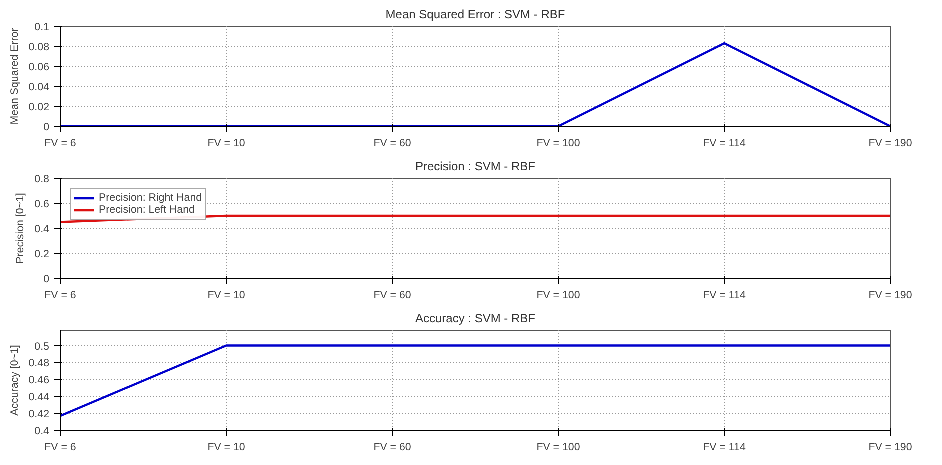 The image size is (942, 465). Describe the element at coordinates (42, 180) in the screenshot. I see `y-tick-label: 0.8` at that location.